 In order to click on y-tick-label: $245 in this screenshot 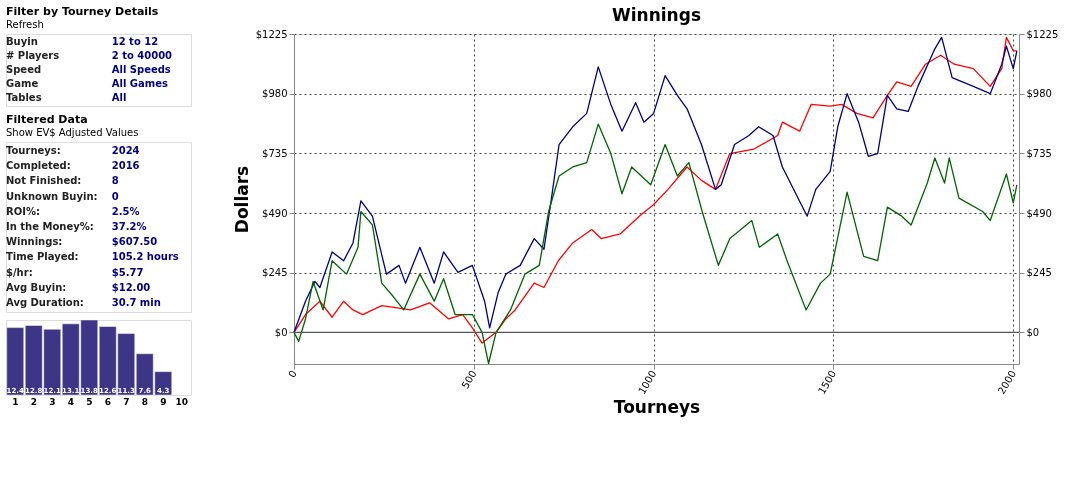, I will do `click(275, 273)`.